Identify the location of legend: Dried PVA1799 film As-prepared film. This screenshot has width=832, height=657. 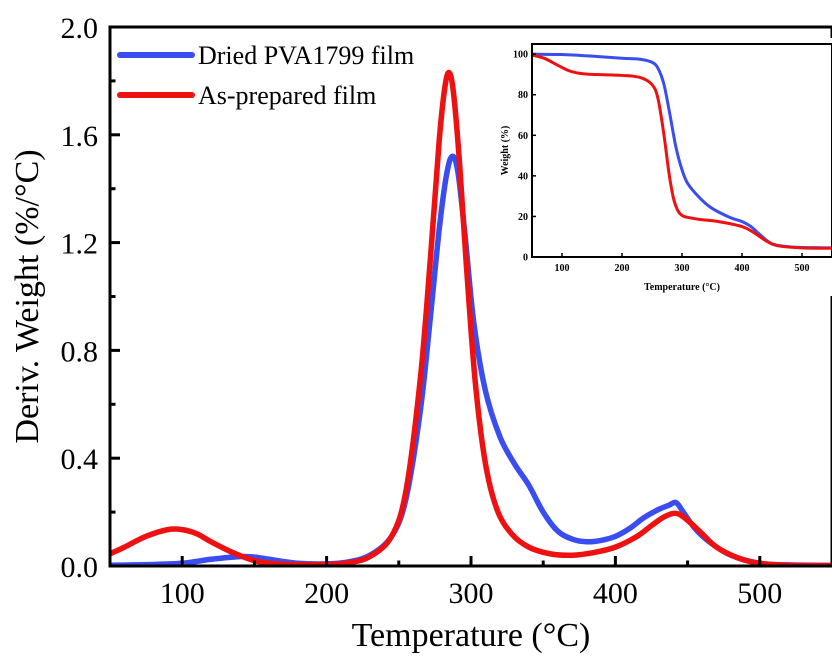
(265, 75).